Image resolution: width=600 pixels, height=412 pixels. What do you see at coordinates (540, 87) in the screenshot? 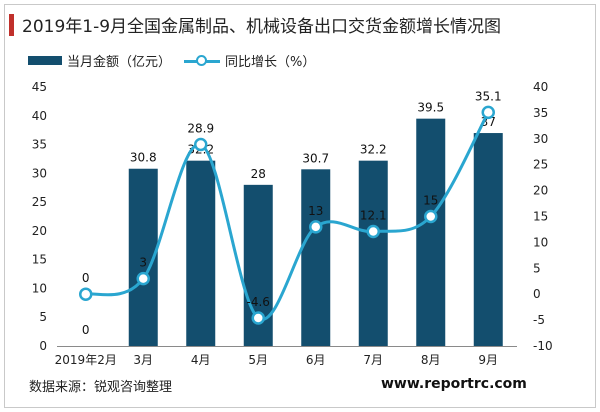
I see `y-right-tick-label: 40` at bounding box center [540, 87].